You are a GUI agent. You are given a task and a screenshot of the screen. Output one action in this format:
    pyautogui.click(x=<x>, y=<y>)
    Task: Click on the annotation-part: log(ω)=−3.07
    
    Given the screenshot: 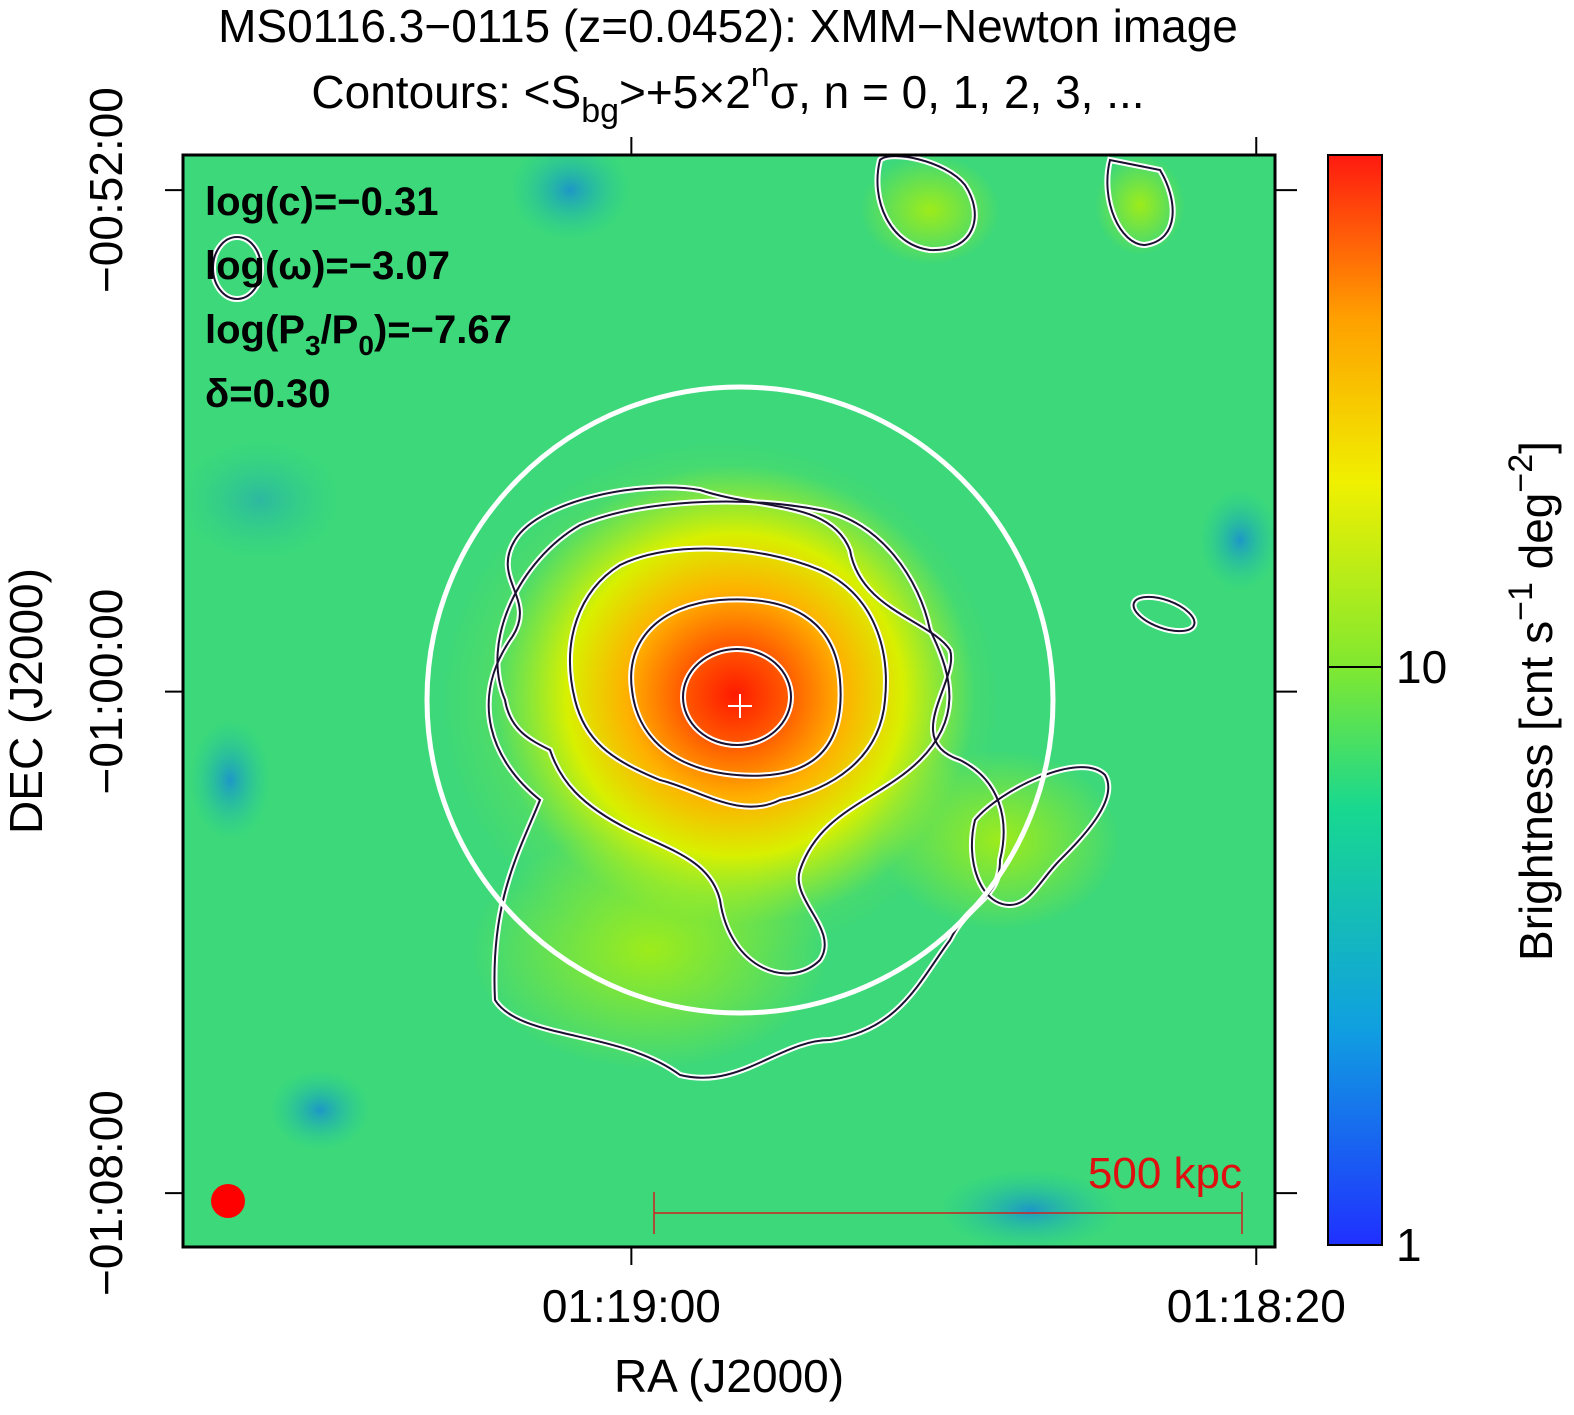 What is the action you would take?
    pyautogui.click(x=327, y=266)
    